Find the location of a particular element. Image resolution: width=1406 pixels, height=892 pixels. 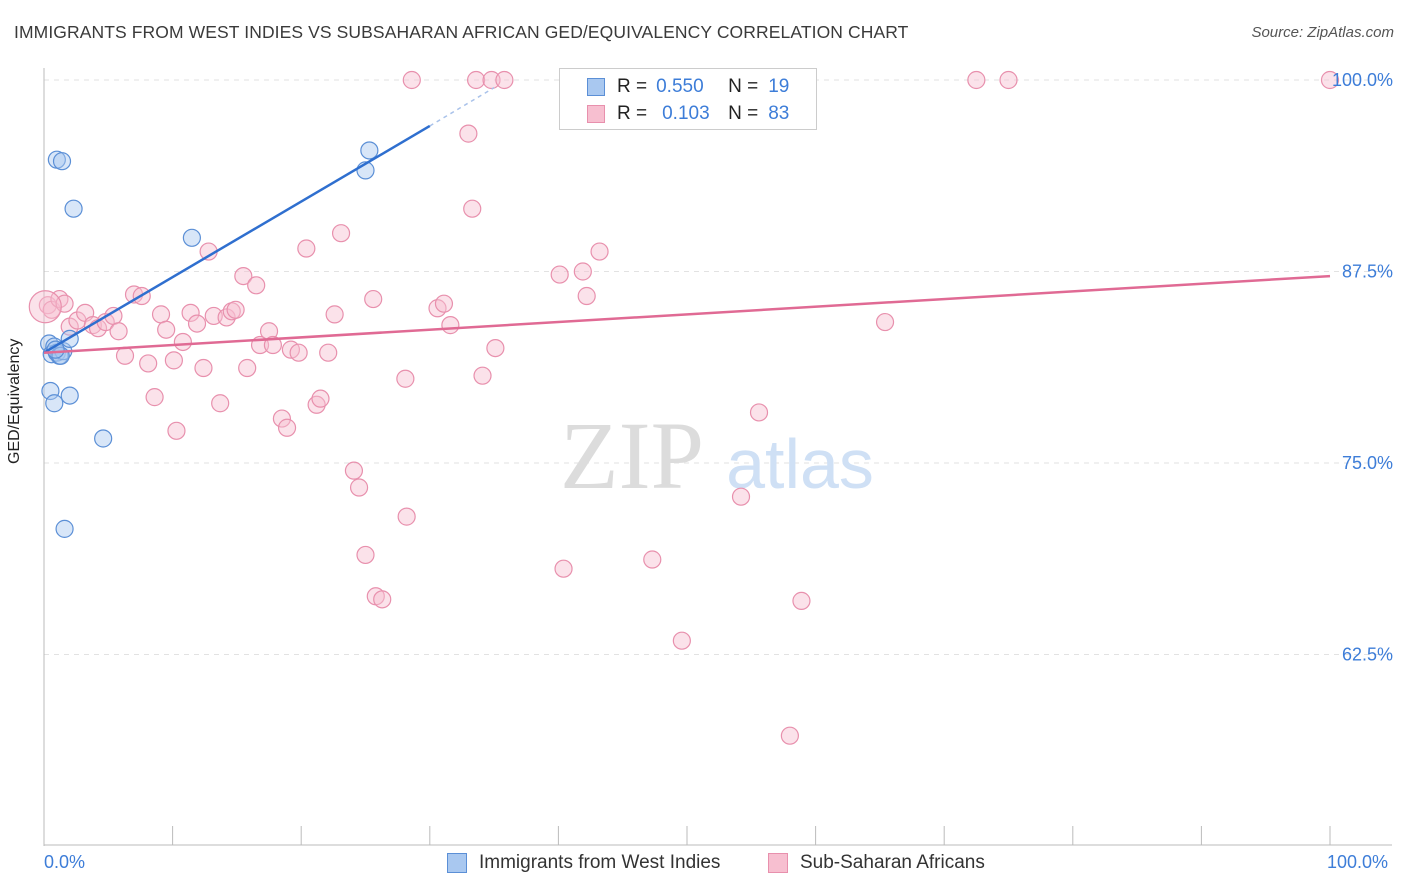

watermark-zip: ZIP is located at coordinates (632, 455).